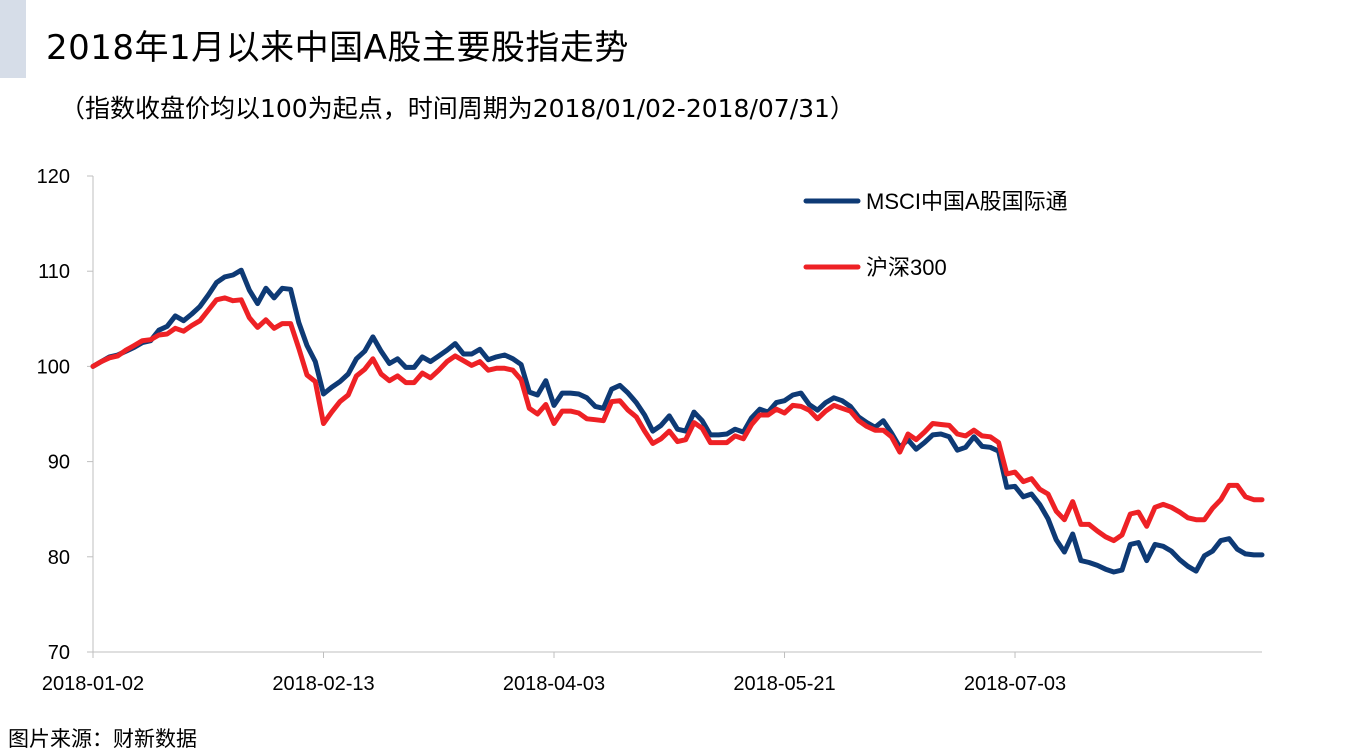 This screenshot has height=755, width=1354. Describe the element at coordinates (1015, 684) in the screenshot. I see `x-tick-label: 2018-07-03` at that location.